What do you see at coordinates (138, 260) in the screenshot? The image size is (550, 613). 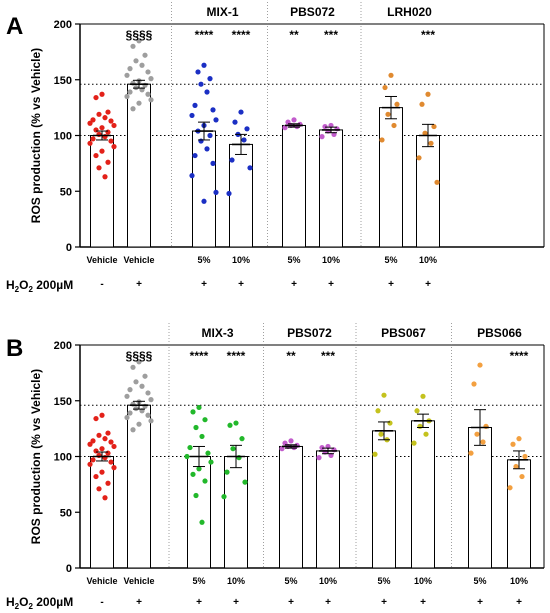 I see `x-tick-label: Vehicle` at bounding box center [138, 260].